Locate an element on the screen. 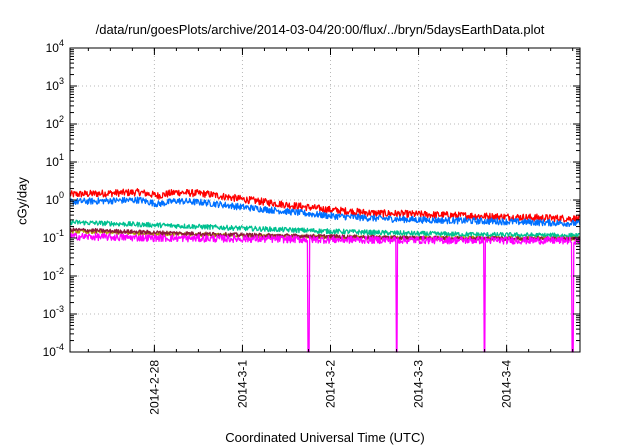 The height and width of the screenshot is (448, 640). x-tick-label: 2014-3-4 is located at coordinates (507, 384).